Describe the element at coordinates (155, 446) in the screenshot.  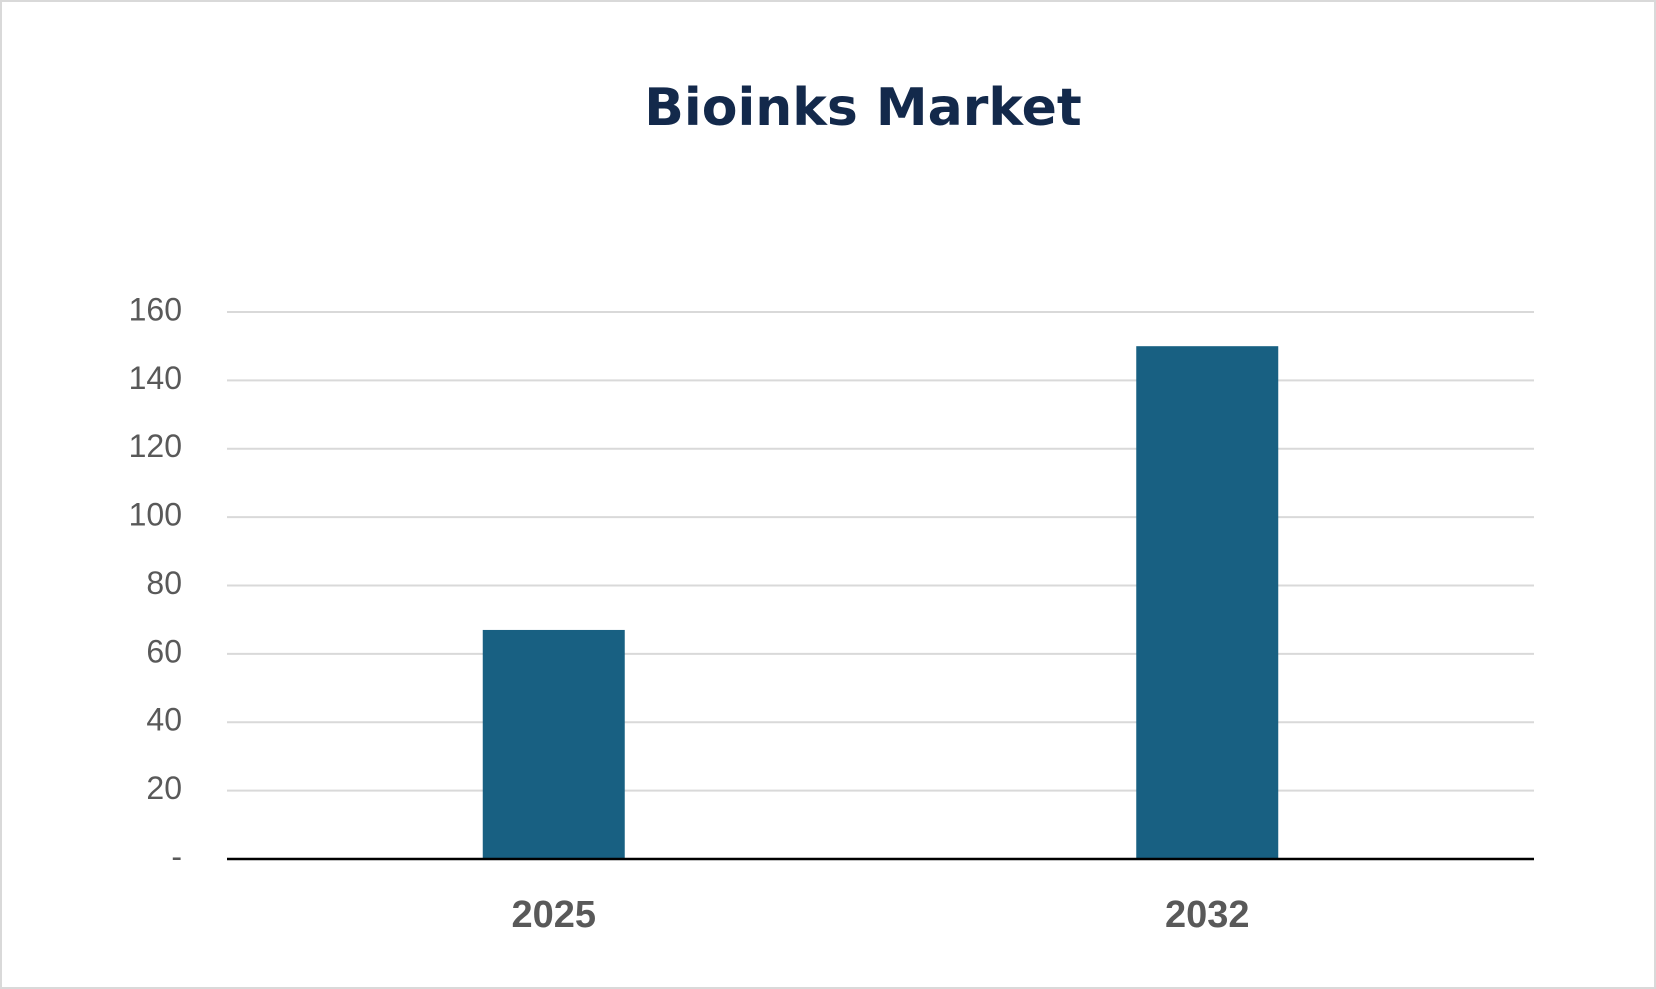
I see `y-tick-label: 120` at that location.